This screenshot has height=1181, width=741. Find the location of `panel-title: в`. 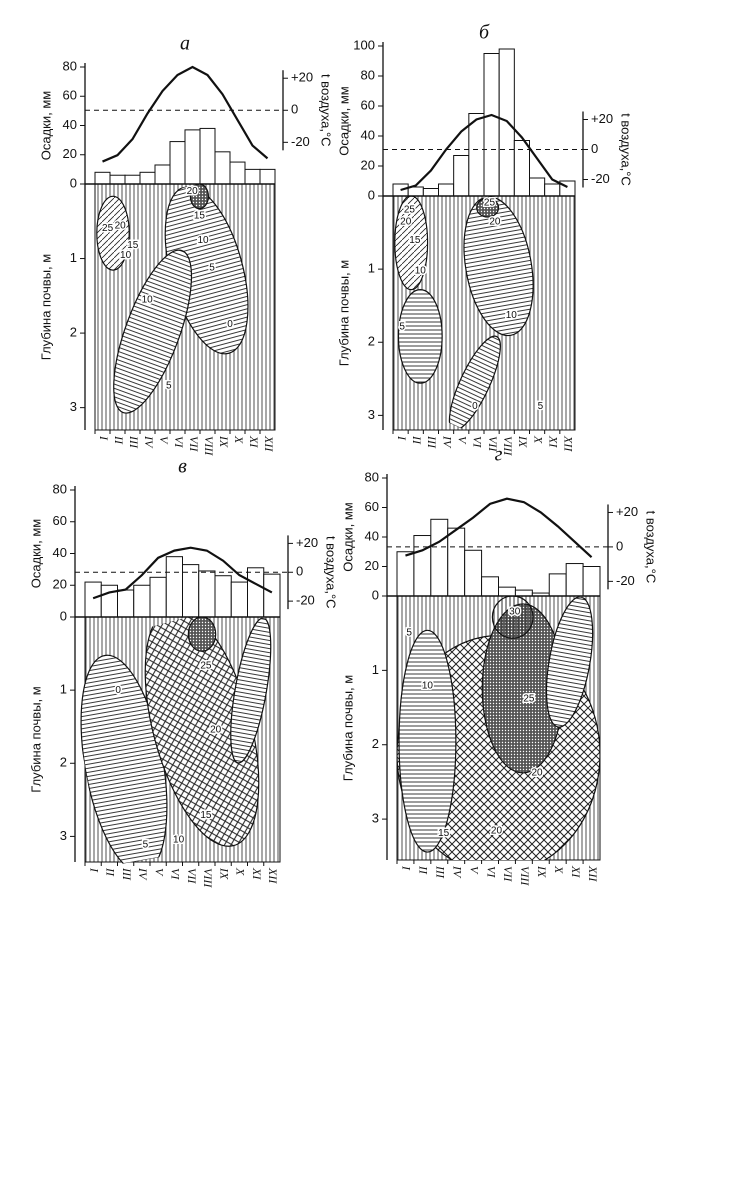

panel-title: в is located at coordinates (182, 467).